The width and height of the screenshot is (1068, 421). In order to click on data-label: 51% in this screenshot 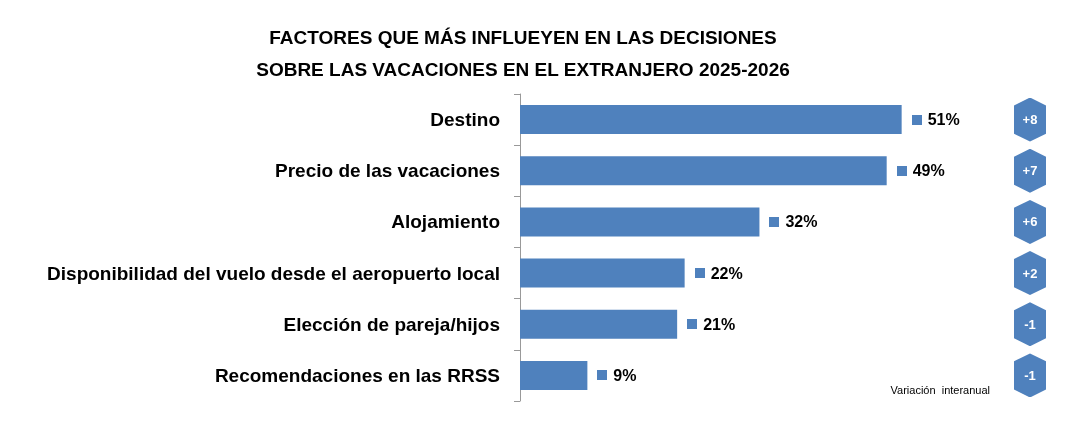, I will do `click(943, 120)`.